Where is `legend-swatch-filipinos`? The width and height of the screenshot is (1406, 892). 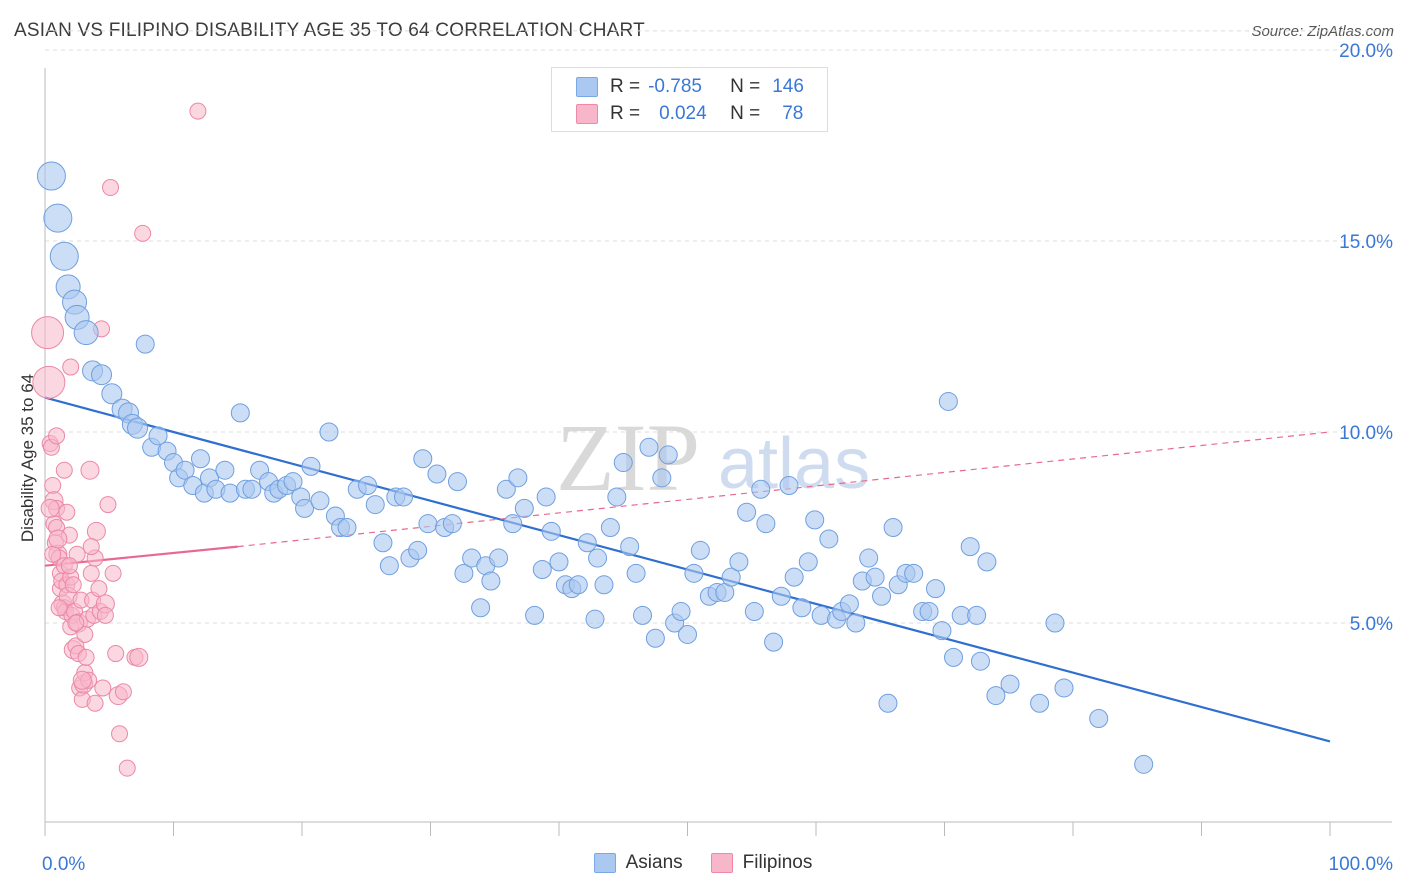 legend-swatch-filipinos is located at coordinates (721, 863).